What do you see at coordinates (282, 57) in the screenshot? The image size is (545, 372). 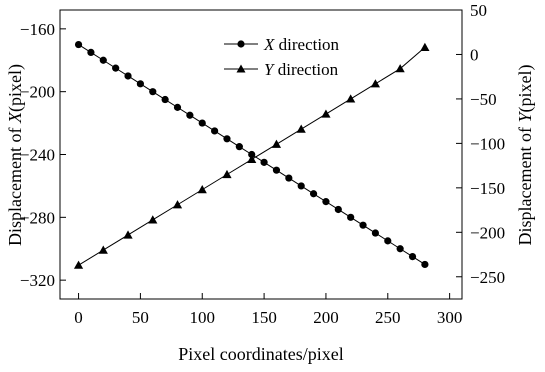 I see `legend: X direction Y direction` at bounding box center [282, 57].